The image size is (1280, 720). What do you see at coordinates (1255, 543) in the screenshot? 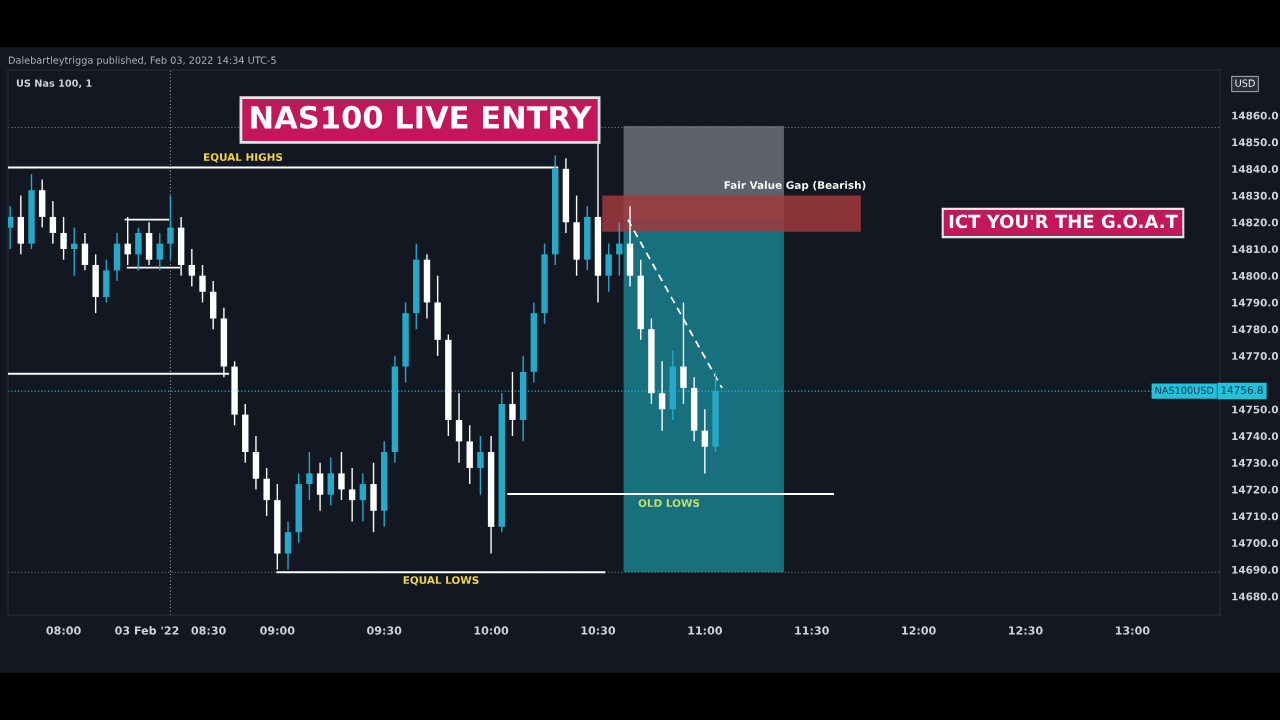
I see `y-tick-label: 14700.0` at bounding box center [1255, 543].